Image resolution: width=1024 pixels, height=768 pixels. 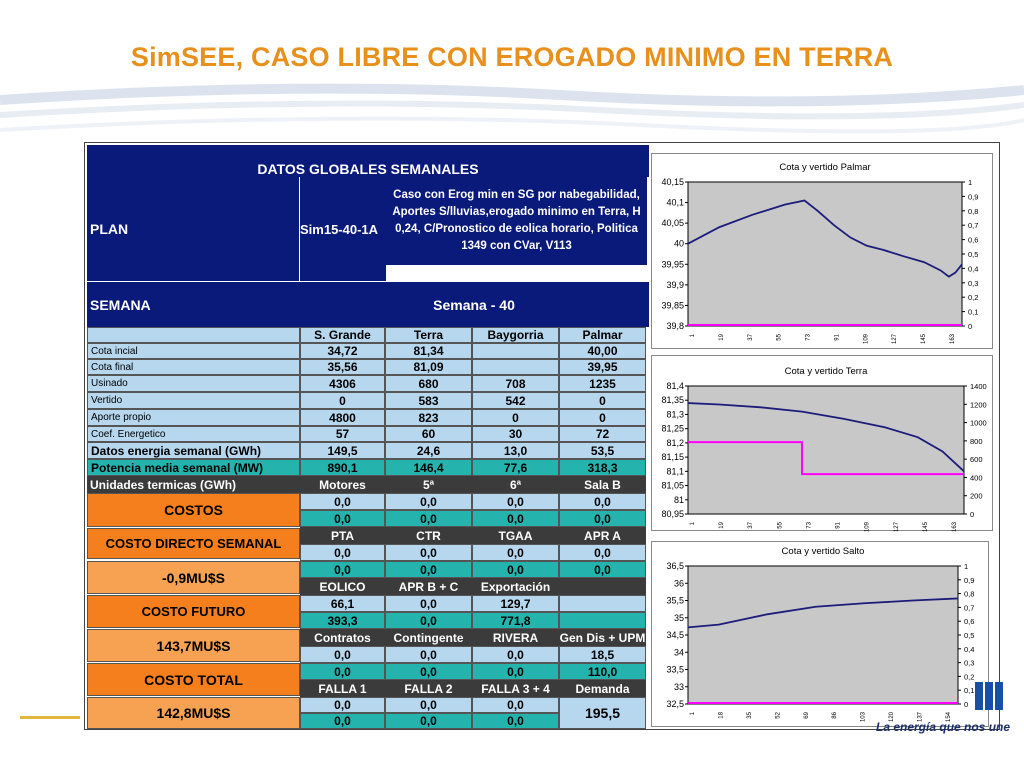 What do you see at coordinates (602, 383) in the screenshot?
I see `row-value: 1235` at bounding box center [602, 383].